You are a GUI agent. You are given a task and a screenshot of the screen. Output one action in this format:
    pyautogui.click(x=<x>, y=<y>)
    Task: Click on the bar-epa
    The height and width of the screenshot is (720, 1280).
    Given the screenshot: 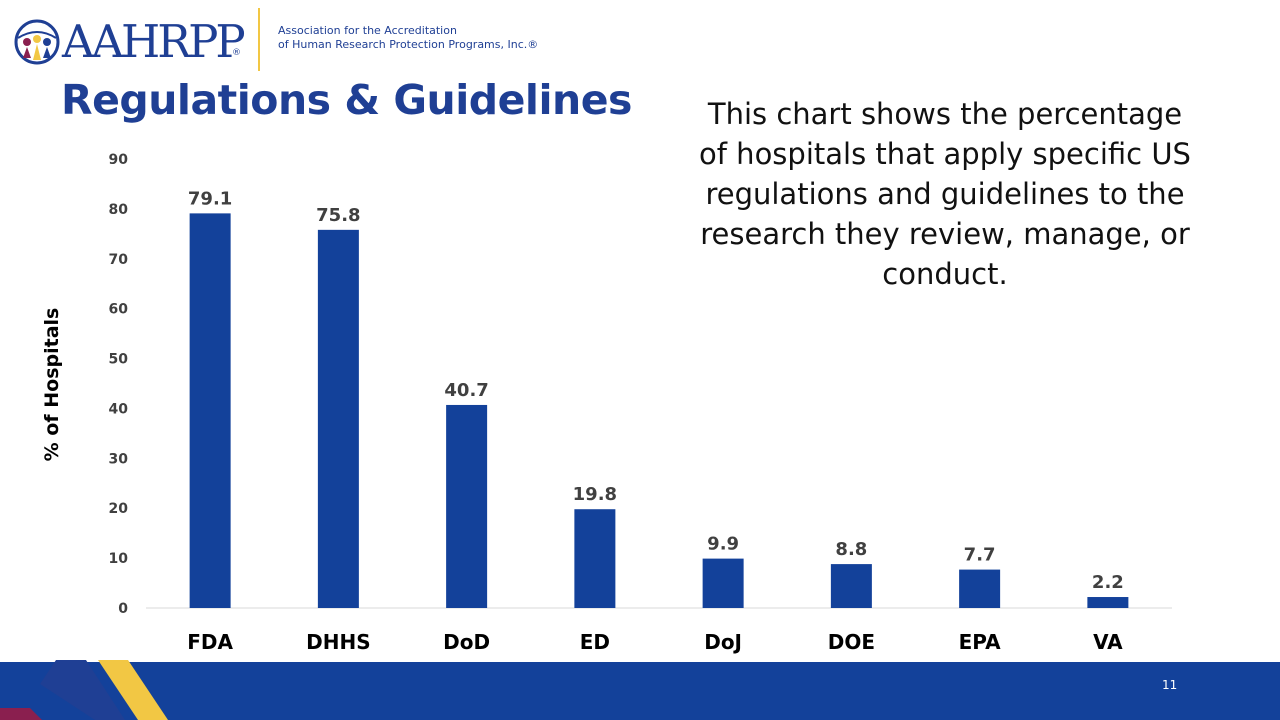 What is the action you would take?
    pyautogui.click(x=980, y=588)
    